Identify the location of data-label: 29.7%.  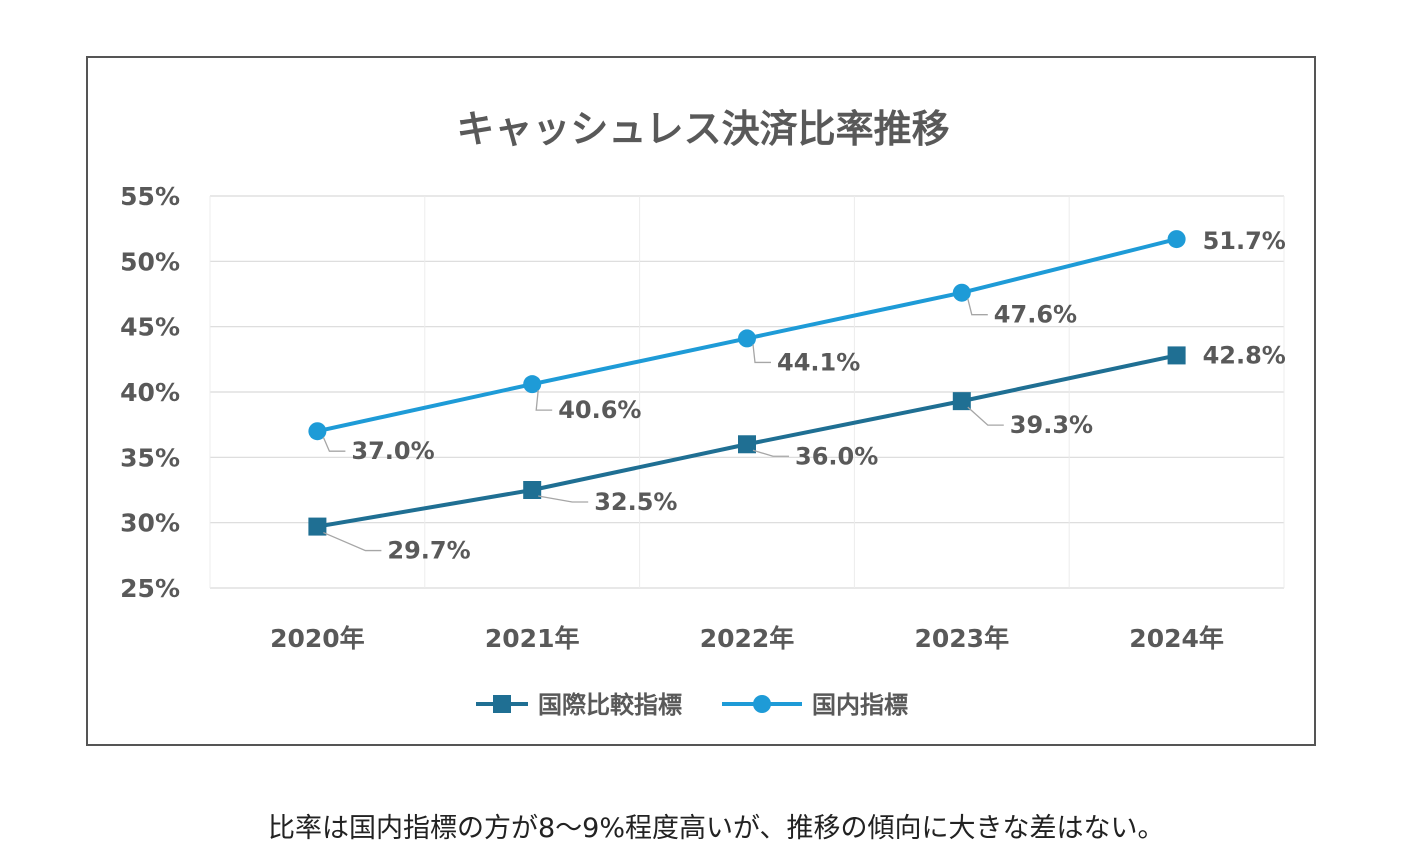
(428, 551).